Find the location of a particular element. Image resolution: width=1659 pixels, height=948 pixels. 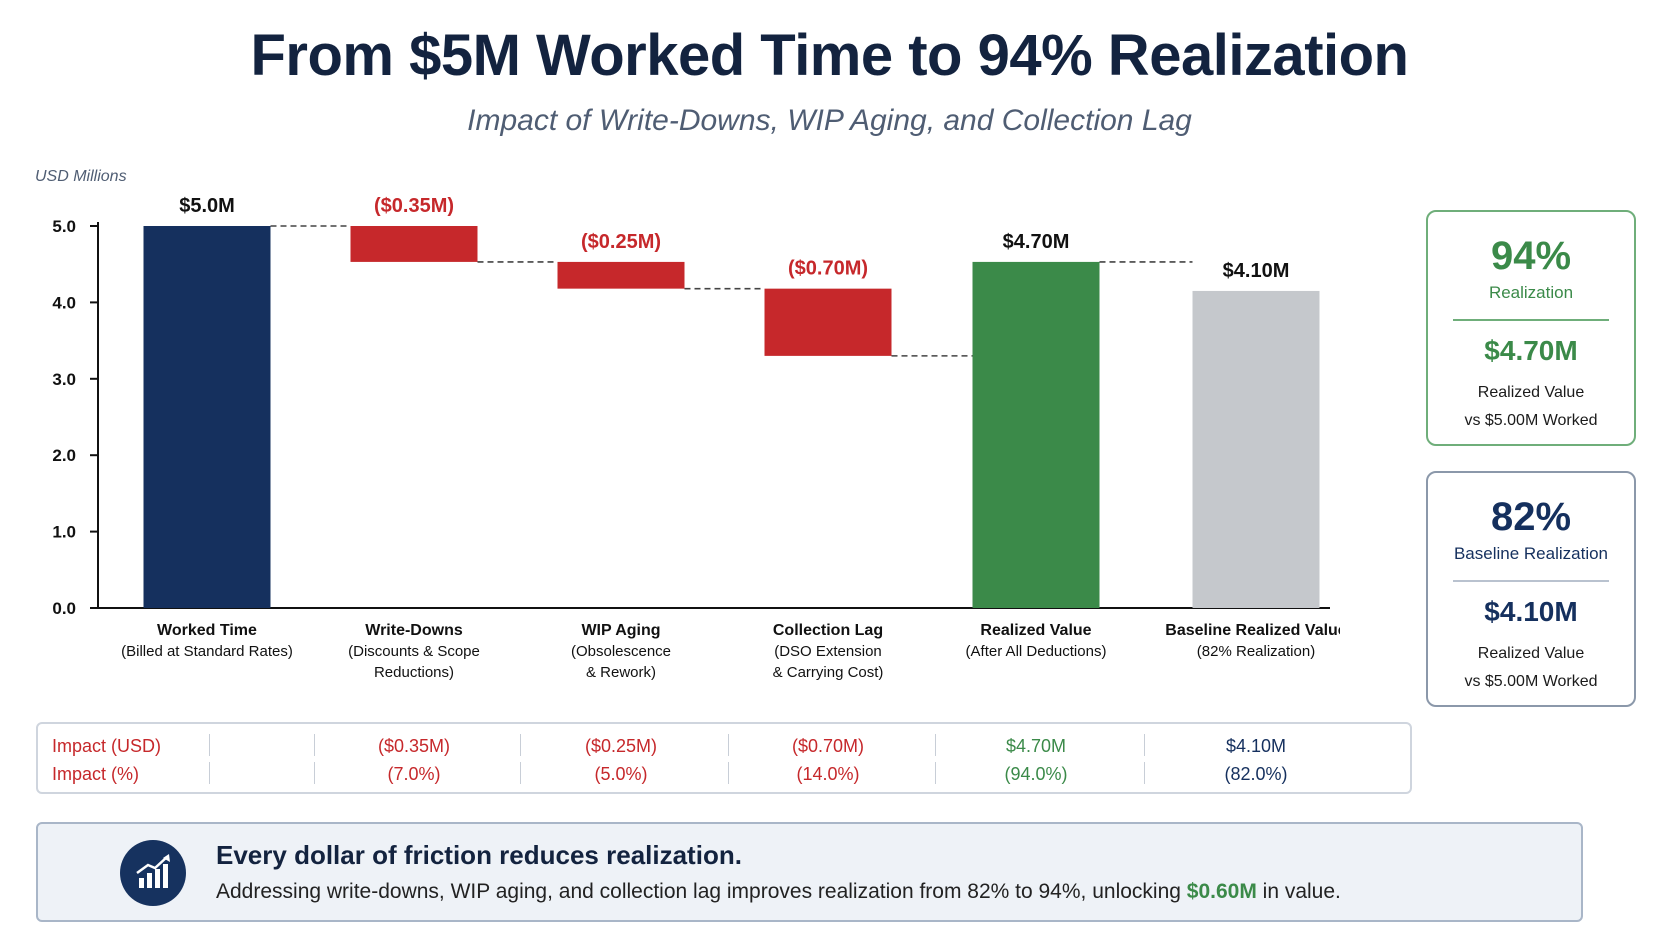

y-tick-label: 2.0 is located at coordinates (64, 455).